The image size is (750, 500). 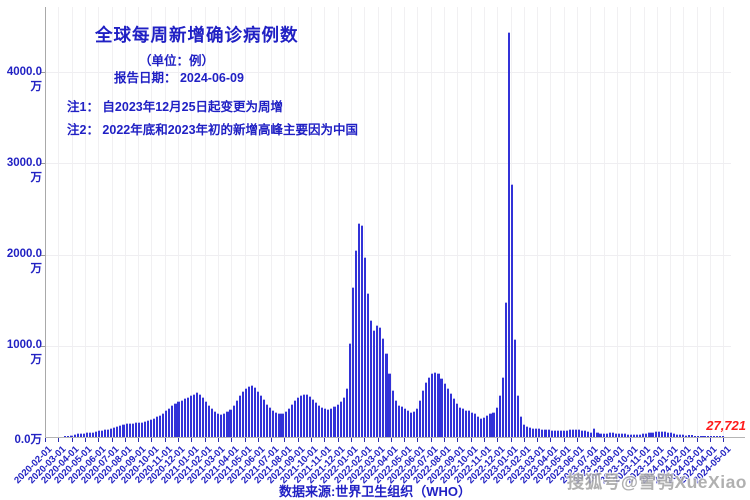 What do you see at coordinates (45, 222) in the screenshot?
I see `y-axis-line` at bounding box center [45, 222].